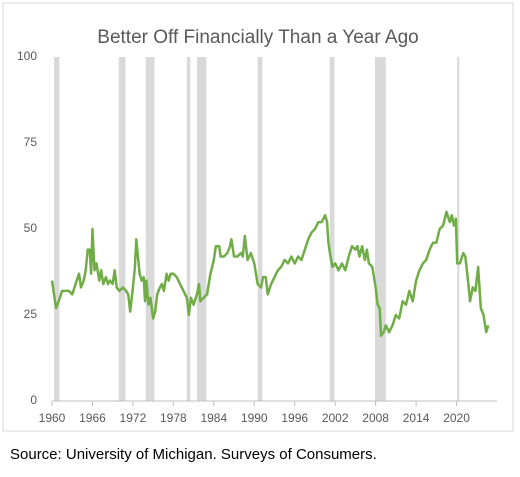 The image size is (520, 477). I want to click on x-tick-label: 2008, so click(375, 418).